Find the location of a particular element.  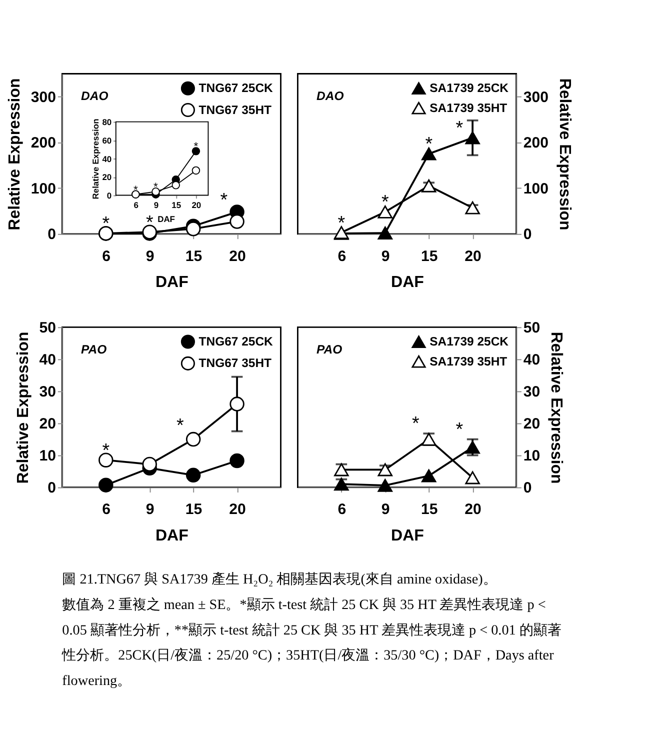

text: 數值為 2 重複之 mean ± SE。*顯示 t-test 統計 25 CK 與 35 HT 差異性表現達 p < 0.05 顯著性分析，**顯示 t-test 統計 25 CK 與 35 HT 差異性表現達 p < 0.01 的顯著性分析。25CK(日/夜溫：25/20 °C)；35HT(日/夜溫：35/30 °C)；DAF，Days after flowering。 is located at coordinates (311, 643).